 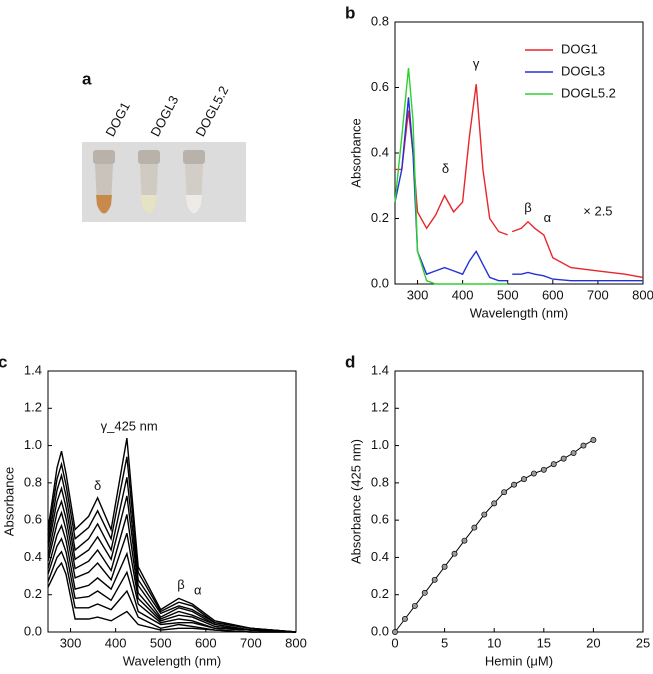 I want to click on legend-label: DOGL5.2, so click(x=588, y=92).